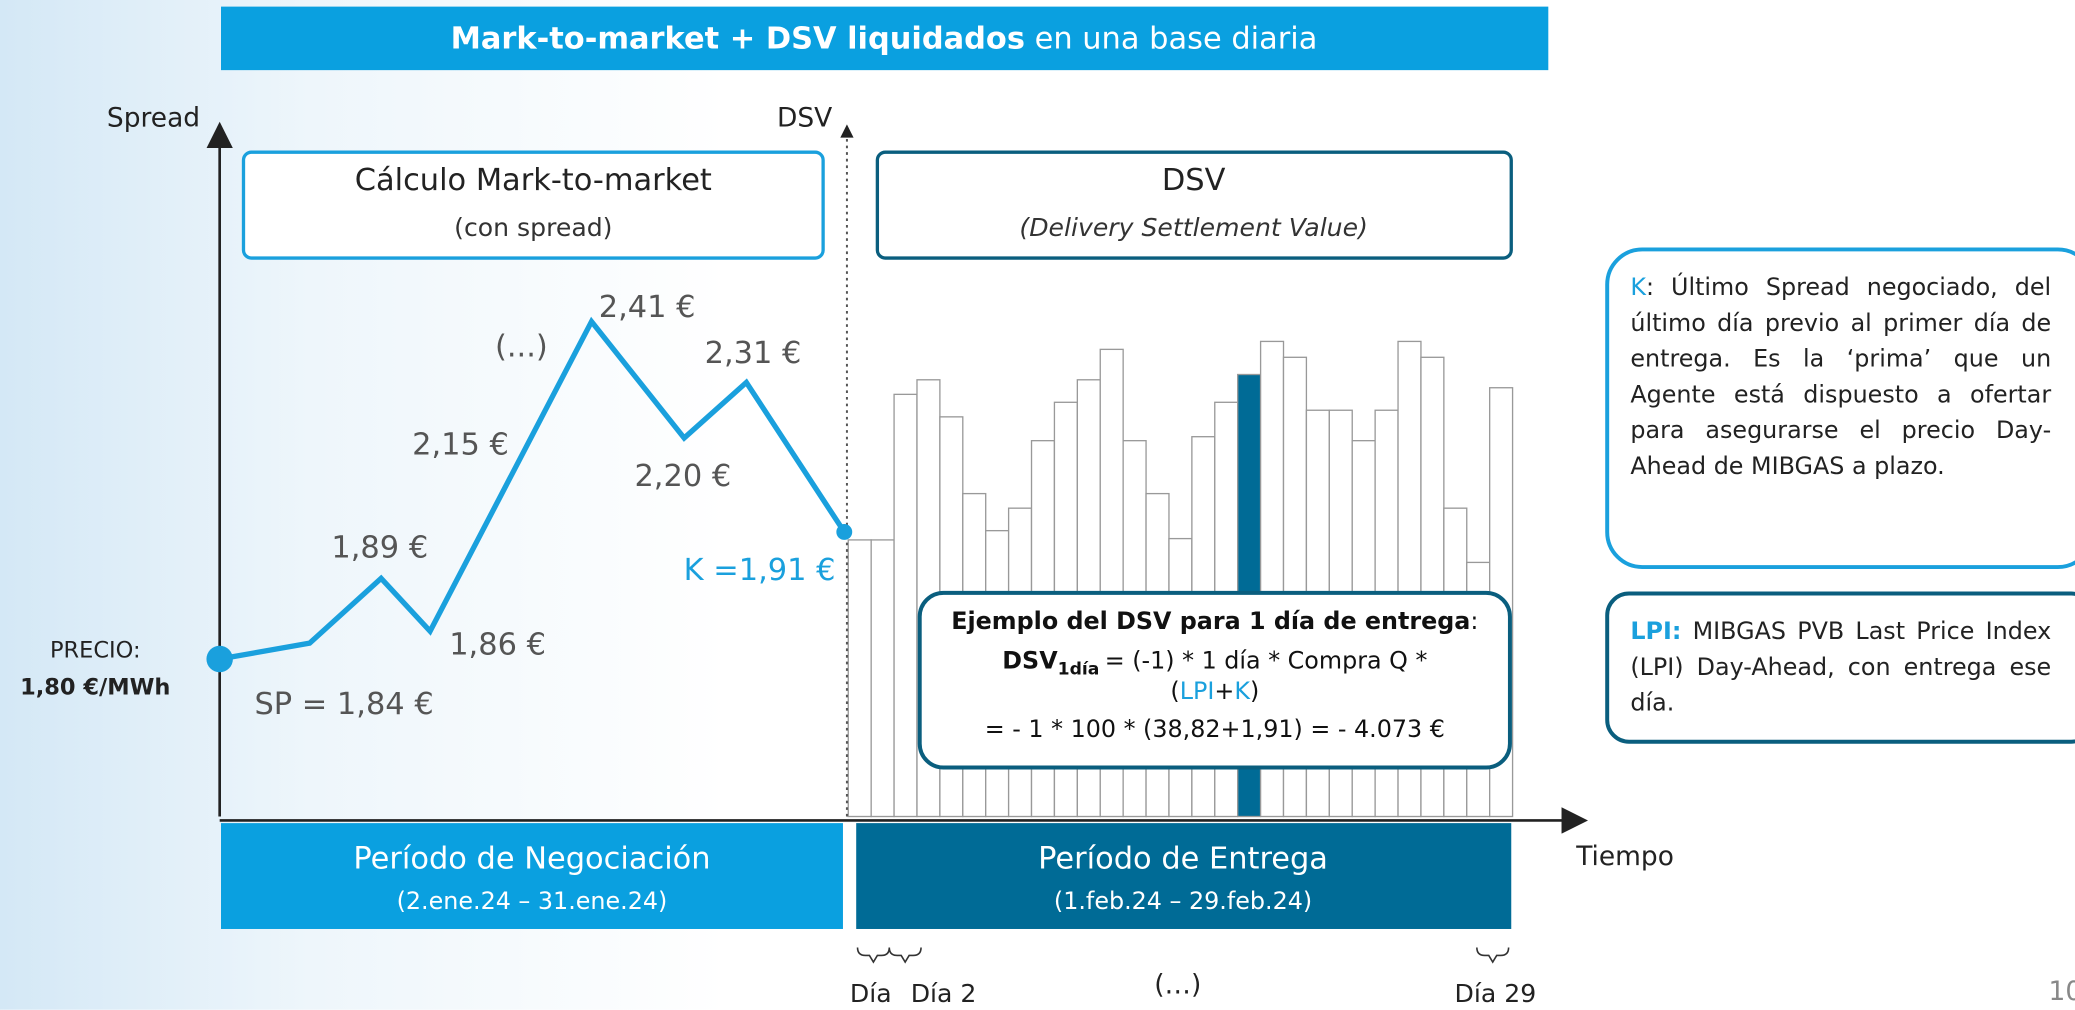  Describe the element at coordinates (460, 444) in the screenshot. I see `point-label: 2,15 €` at that location.